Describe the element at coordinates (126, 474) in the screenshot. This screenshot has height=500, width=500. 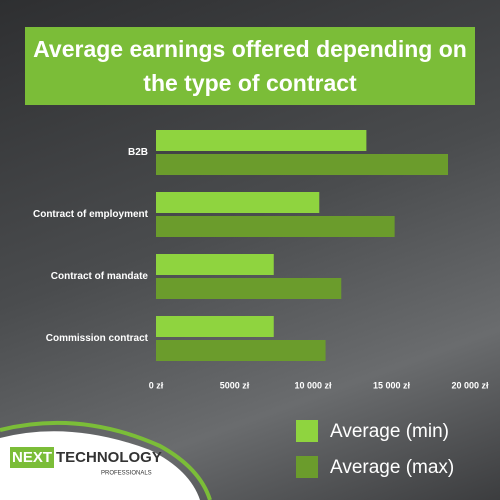
I see `logo-professionals: PROFESSIONALS` at that location.